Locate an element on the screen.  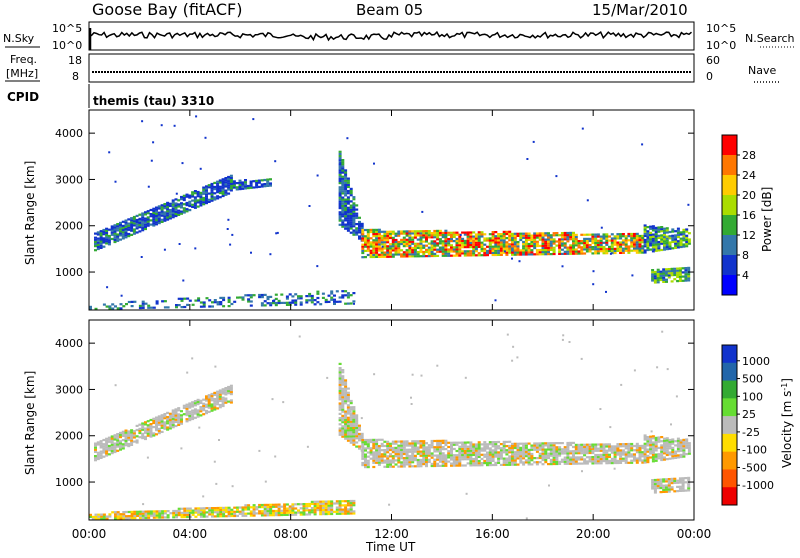
date-title: 15/Mar/2010 is located at coordinates (640, 10).